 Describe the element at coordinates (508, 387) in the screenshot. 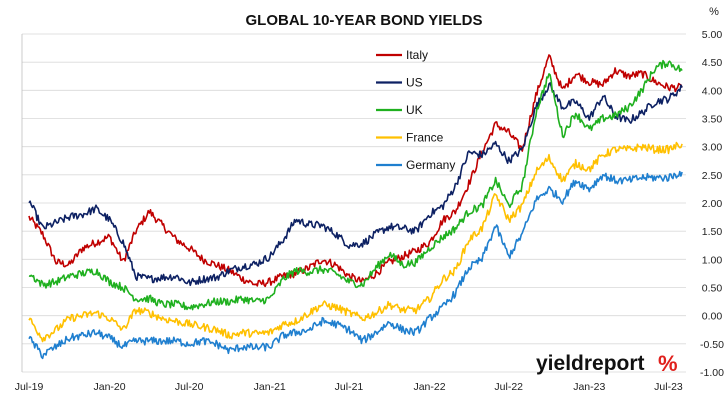

I see `x-tick-label: Jul-22` at that location.